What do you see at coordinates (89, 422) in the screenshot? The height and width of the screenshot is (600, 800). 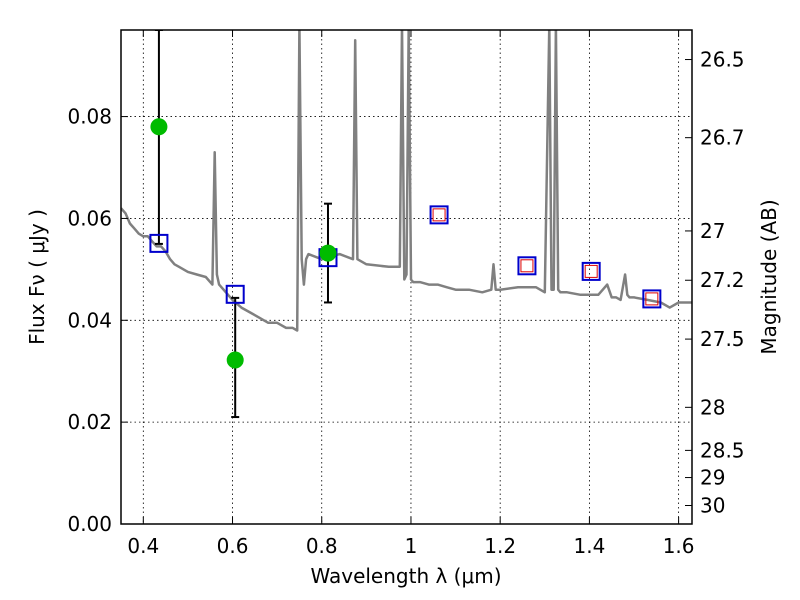 I see `y-tick-label: 0.02` at bounding box center [89, 422].